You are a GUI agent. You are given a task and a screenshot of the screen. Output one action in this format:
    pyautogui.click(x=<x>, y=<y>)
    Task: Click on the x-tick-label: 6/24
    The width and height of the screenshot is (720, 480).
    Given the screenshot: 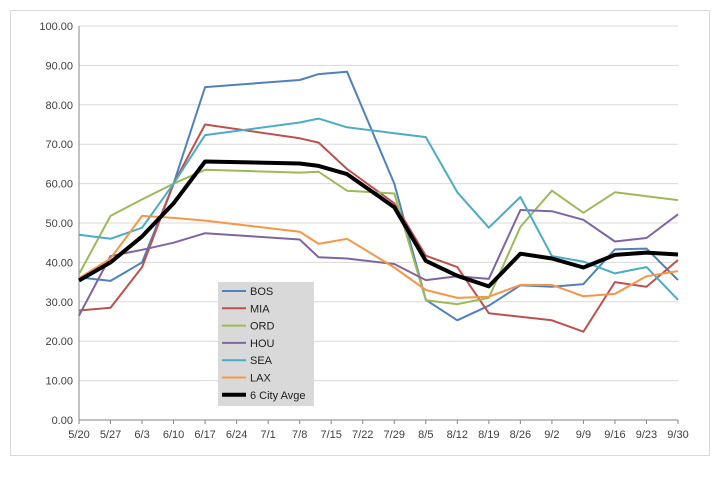 What is the action you would take?
    pyautogui.click(x=236, y=435)
    